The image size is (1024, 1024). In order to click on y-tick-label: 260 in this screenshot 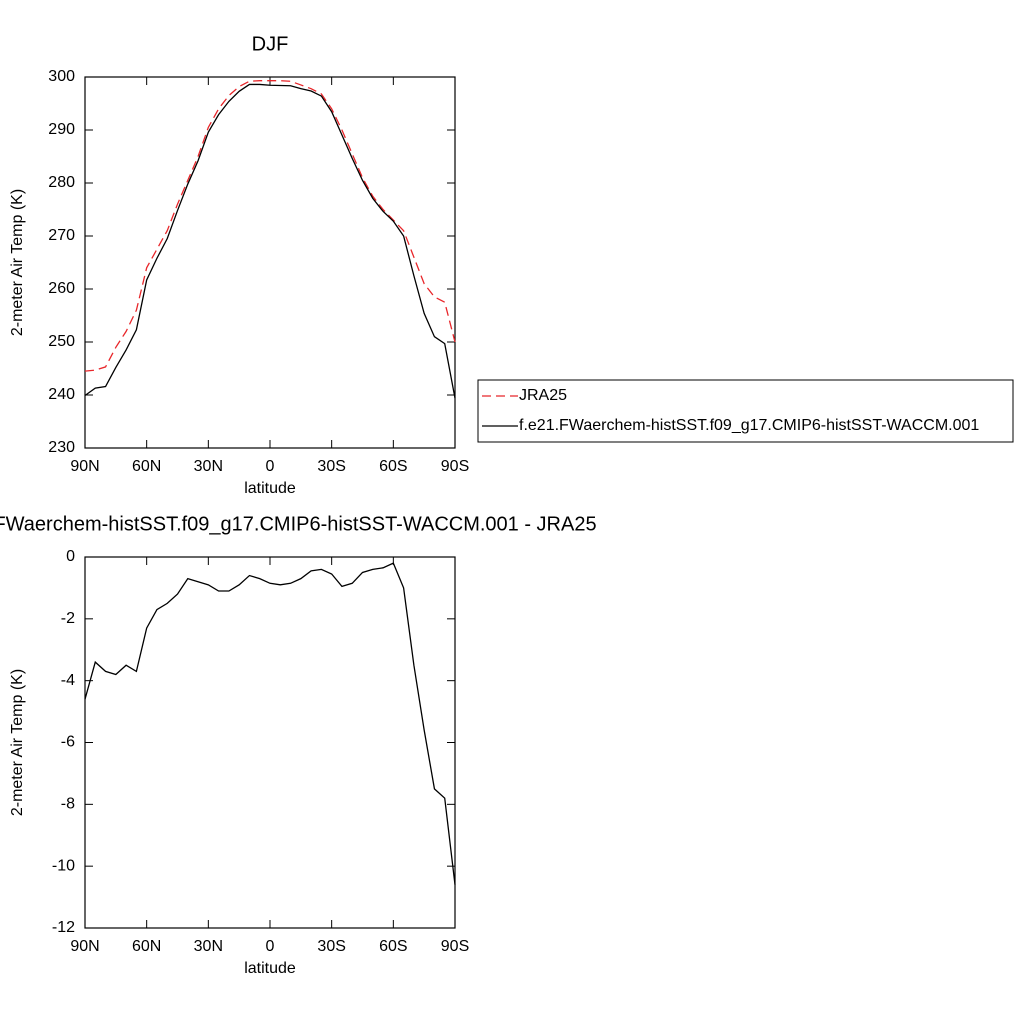, I will do `click(61, 288)`.